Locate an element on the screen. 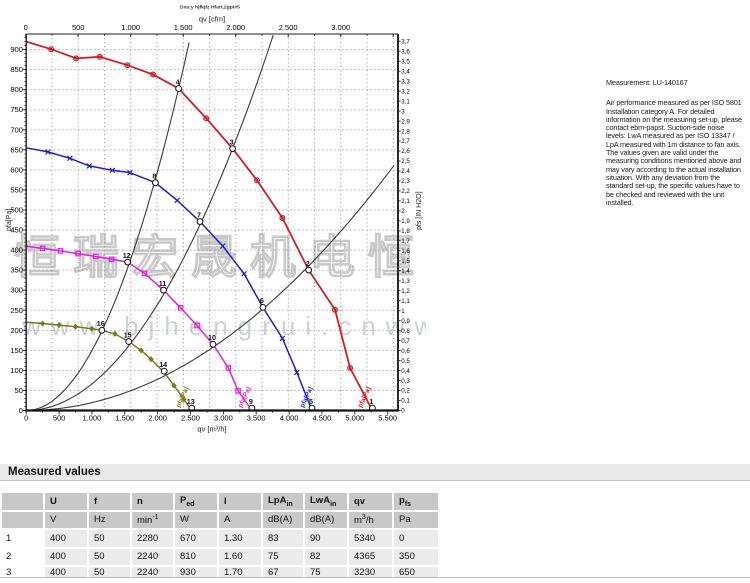 Image resolution: width=750 pixels, height=583 pixels. svg-text: 1,9 is located at coordinates (405, 221).